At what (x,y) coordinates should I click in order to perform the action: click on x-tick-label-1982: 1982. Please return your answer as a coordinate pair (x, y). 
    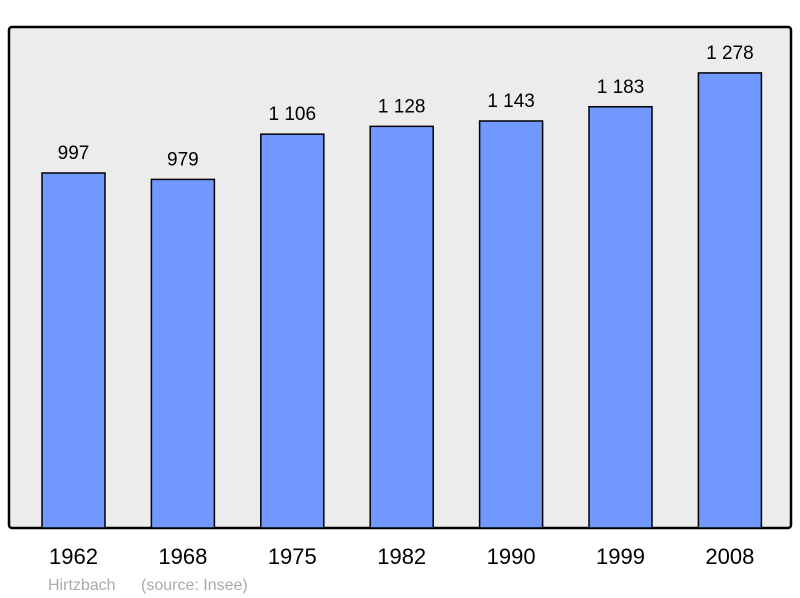
    Looking at the image, I should click on (401, 556).